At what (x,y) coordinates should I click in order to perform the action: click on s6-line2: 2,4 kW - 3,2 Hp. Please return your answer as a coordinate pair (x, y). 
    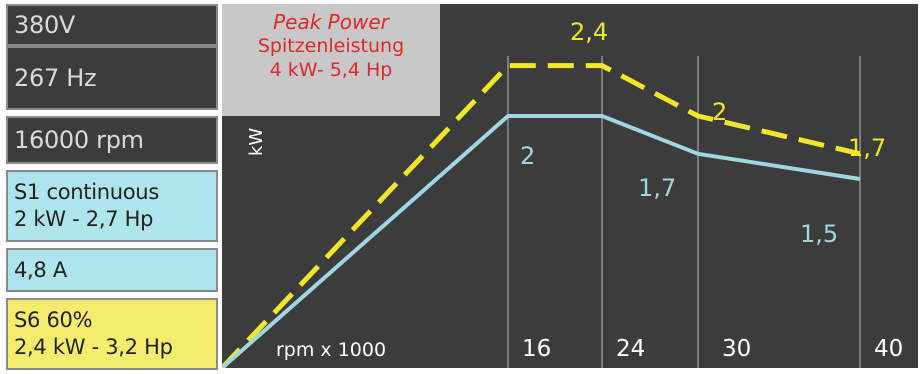
    Looking at the image, I should click on (93, 347).